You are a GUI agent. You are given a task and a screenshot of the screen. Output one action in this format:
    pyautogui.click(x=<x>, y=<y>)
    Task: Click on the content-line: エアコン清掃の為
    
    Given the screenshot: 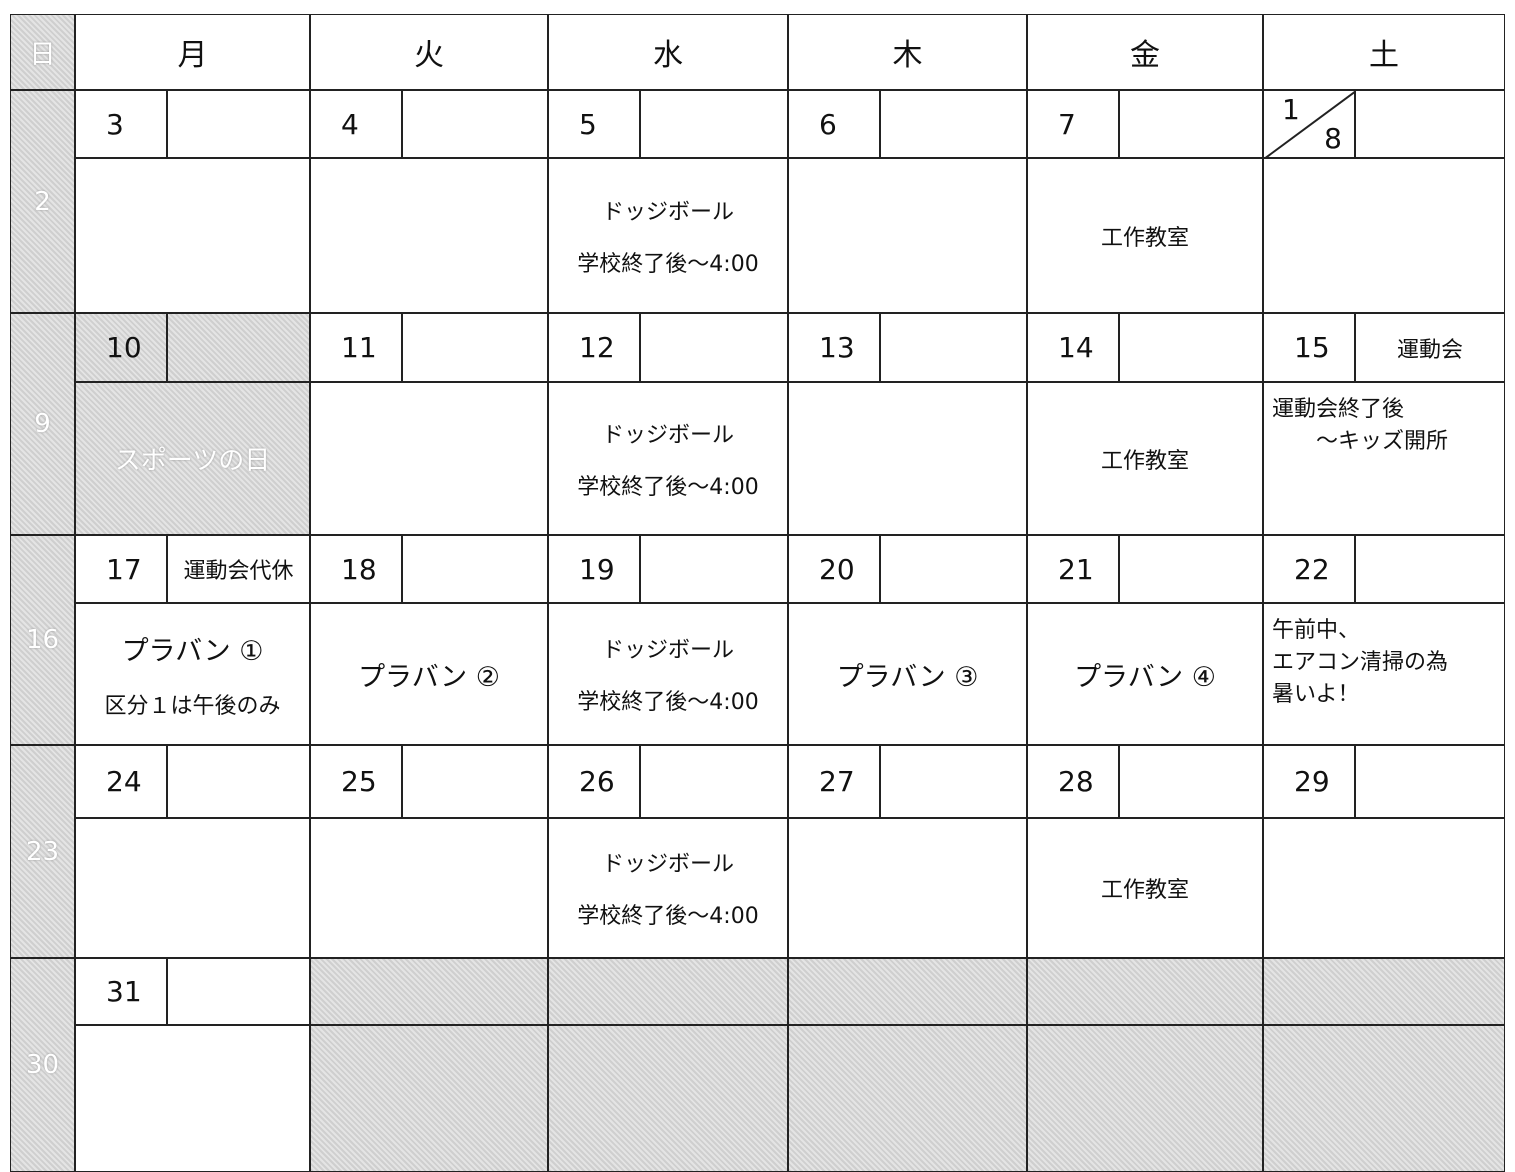 What is the action you would take?
    pyautogui.click(x=1360, y=662)
    